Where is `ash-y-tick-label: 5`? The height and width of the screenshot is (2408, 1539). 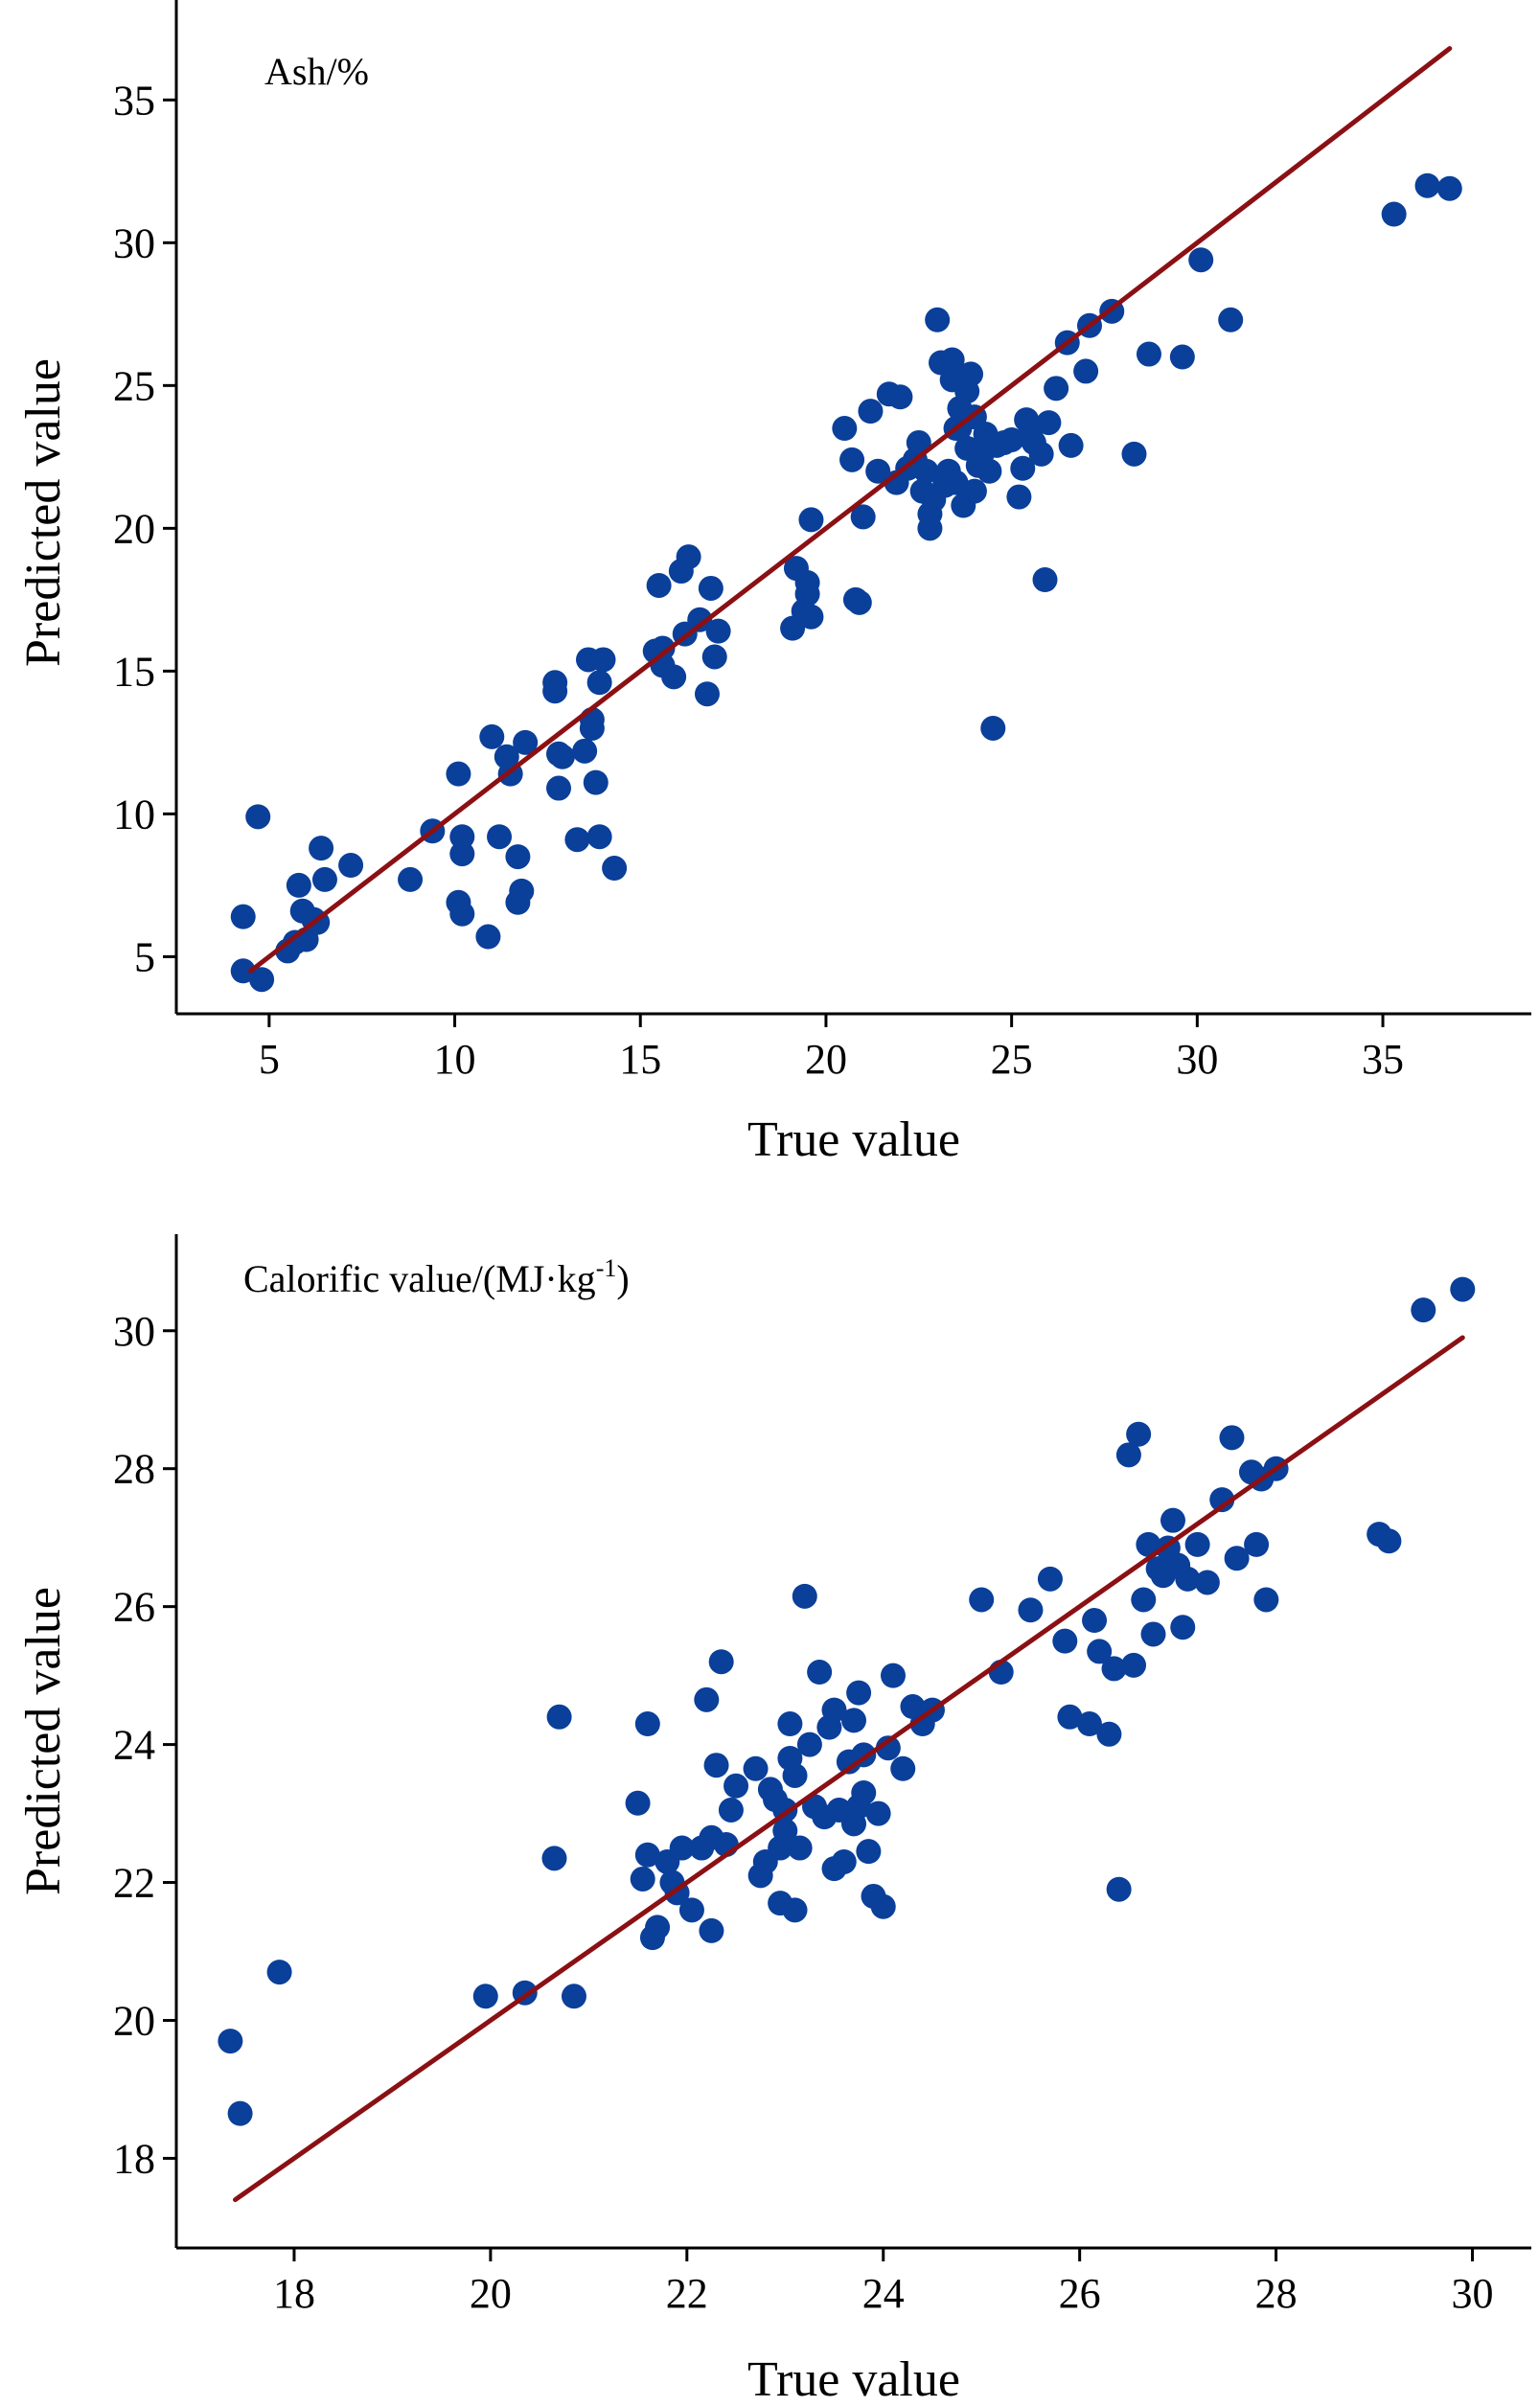
ash-y-tick-label: 5 is located at coordinates (145, 956).